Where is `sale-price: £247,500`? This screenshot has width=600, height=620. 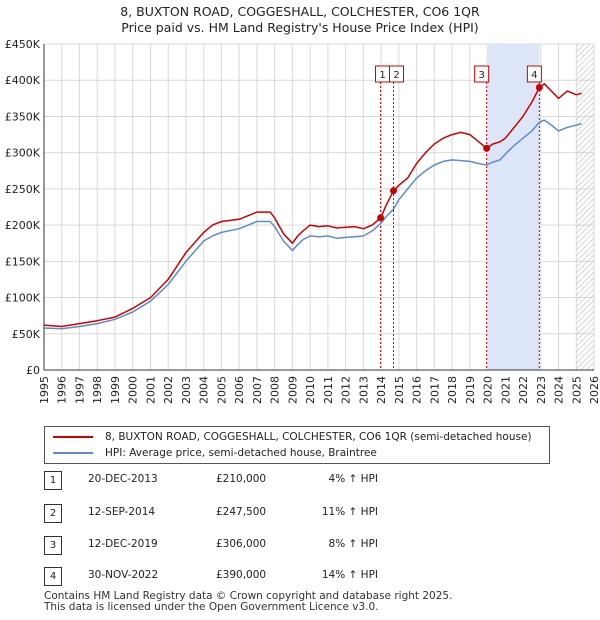 sale-price: £247,500 is located at coordinates (241, 512).